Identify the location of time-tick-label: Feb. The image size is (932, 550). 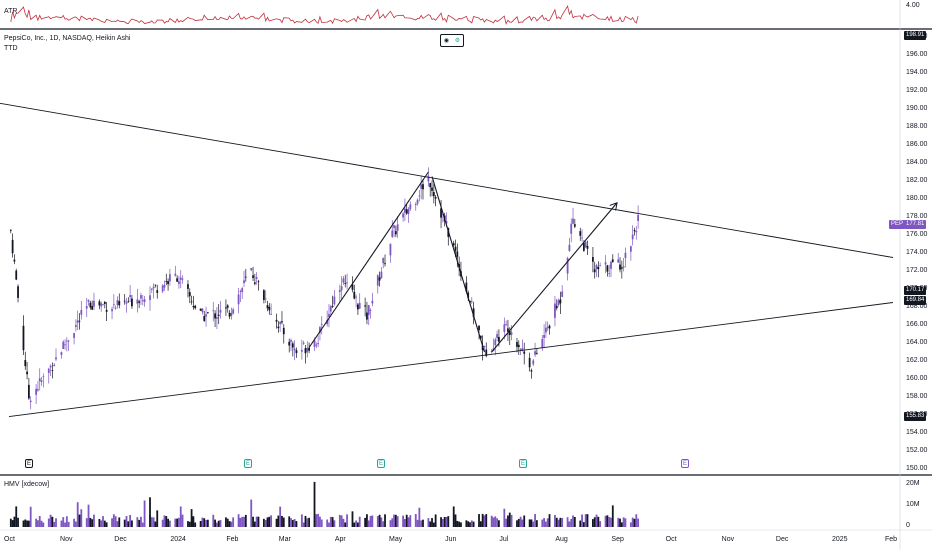
(232, 539).